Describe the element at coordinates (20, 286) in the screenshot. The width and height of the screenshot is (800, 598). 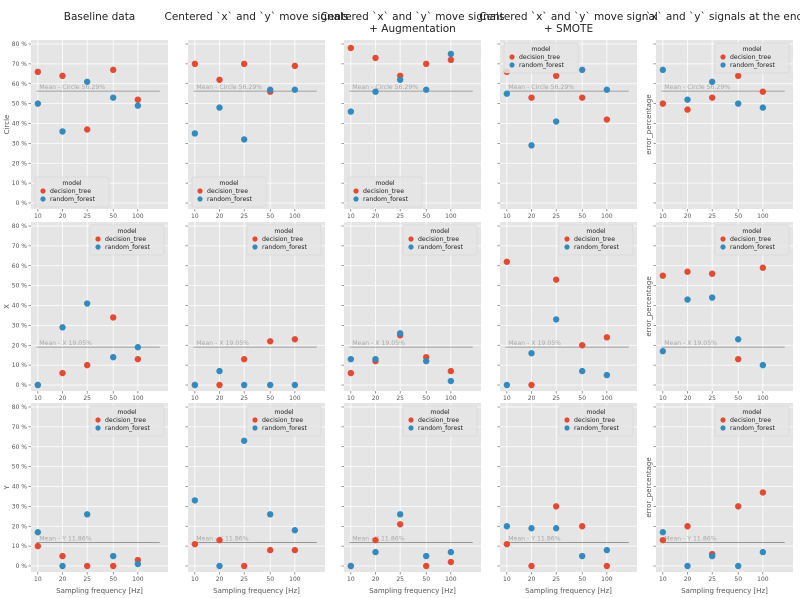
I see `y-tick-label: 50 %` at that location.